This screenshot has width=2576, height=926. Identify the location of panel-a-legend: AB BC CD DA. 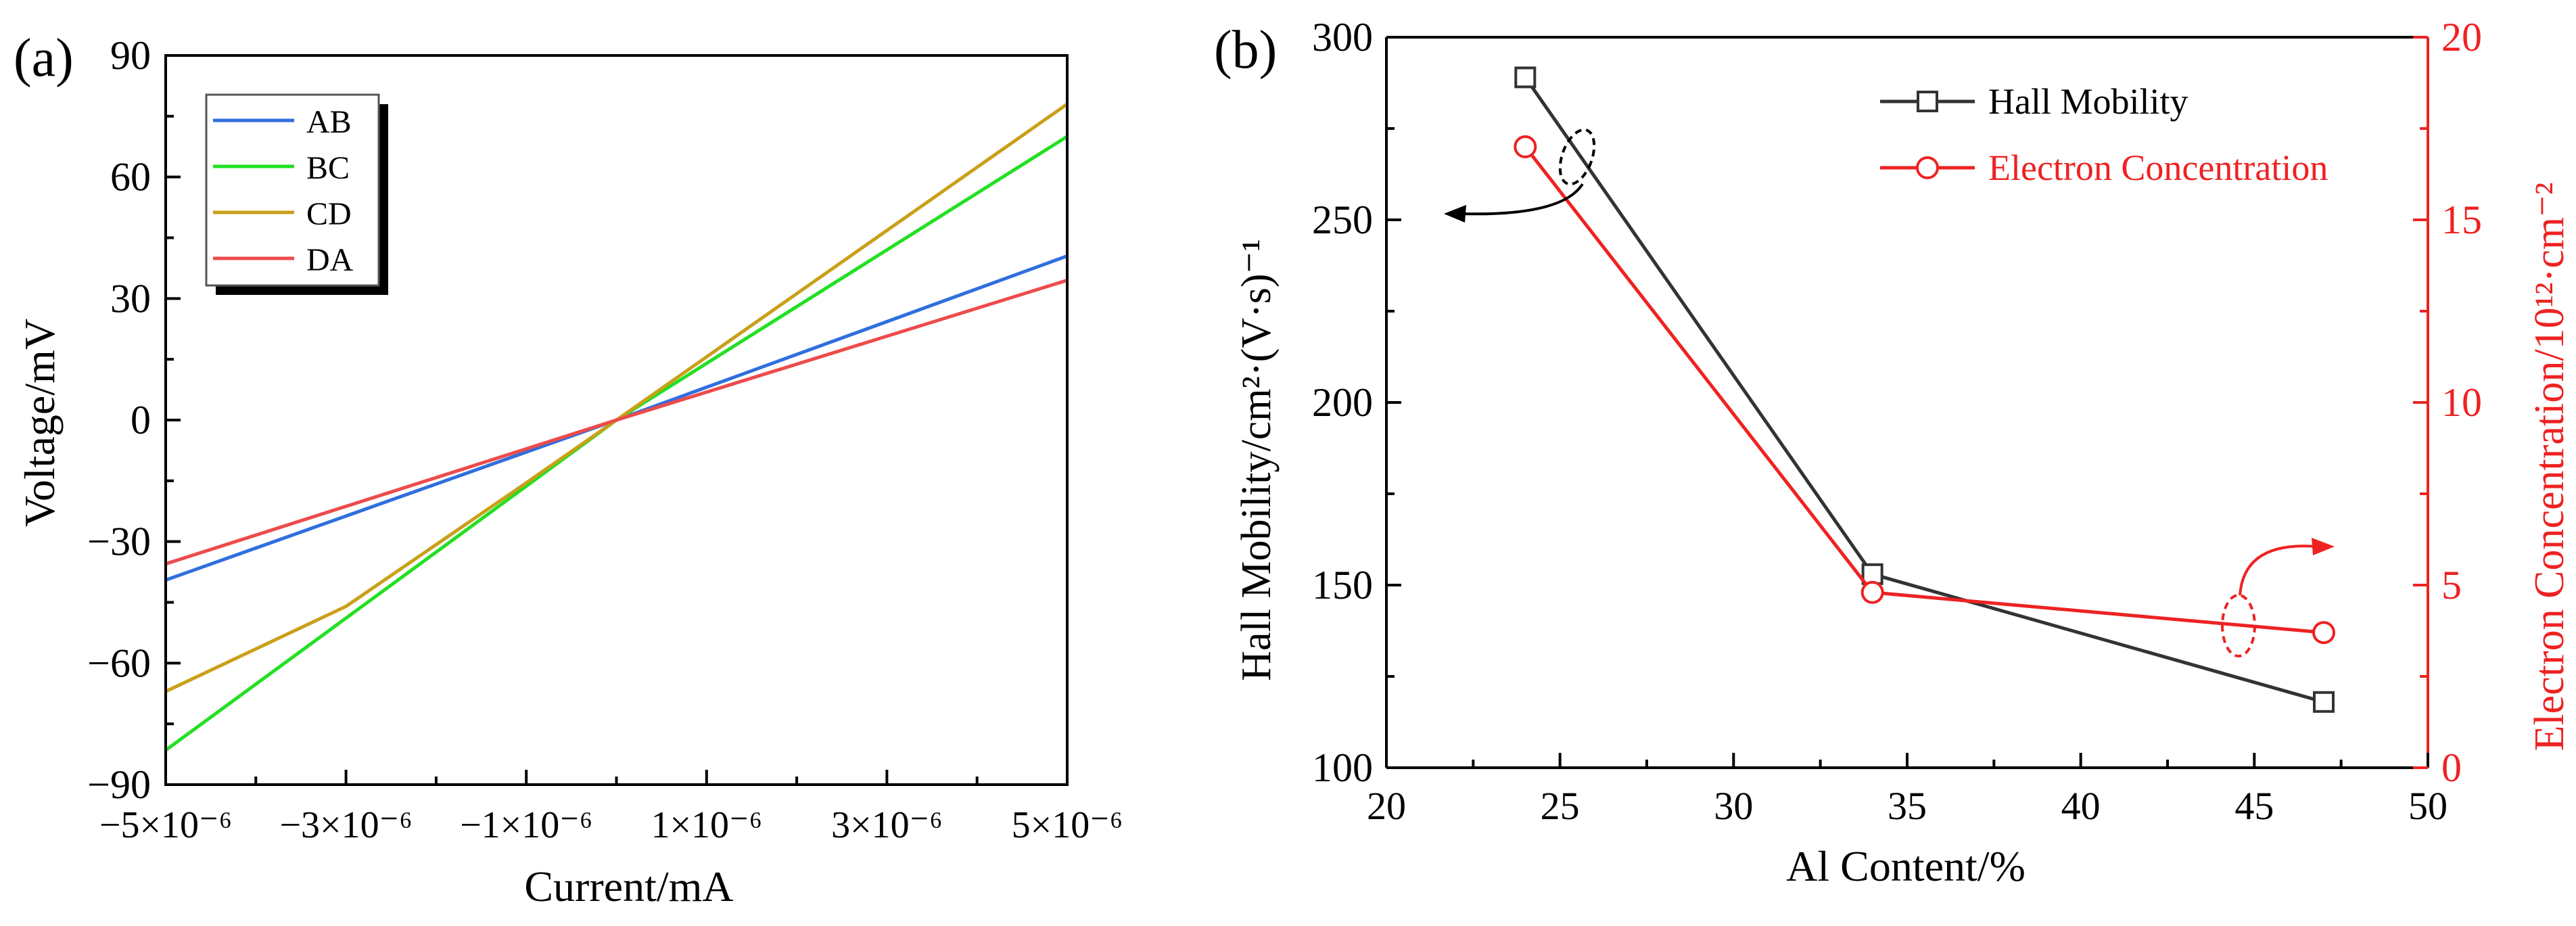
(296, 194).